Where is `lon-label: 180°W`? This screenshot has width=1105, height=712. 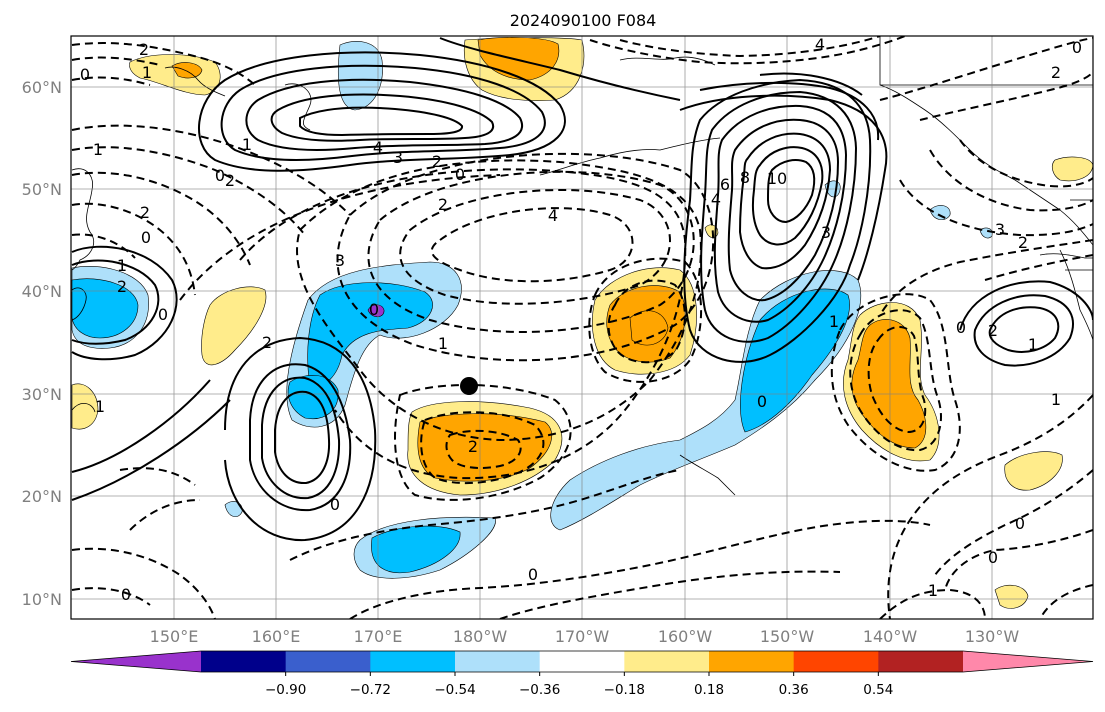 lon-label: 180°W is located at coordinates (480, 636).